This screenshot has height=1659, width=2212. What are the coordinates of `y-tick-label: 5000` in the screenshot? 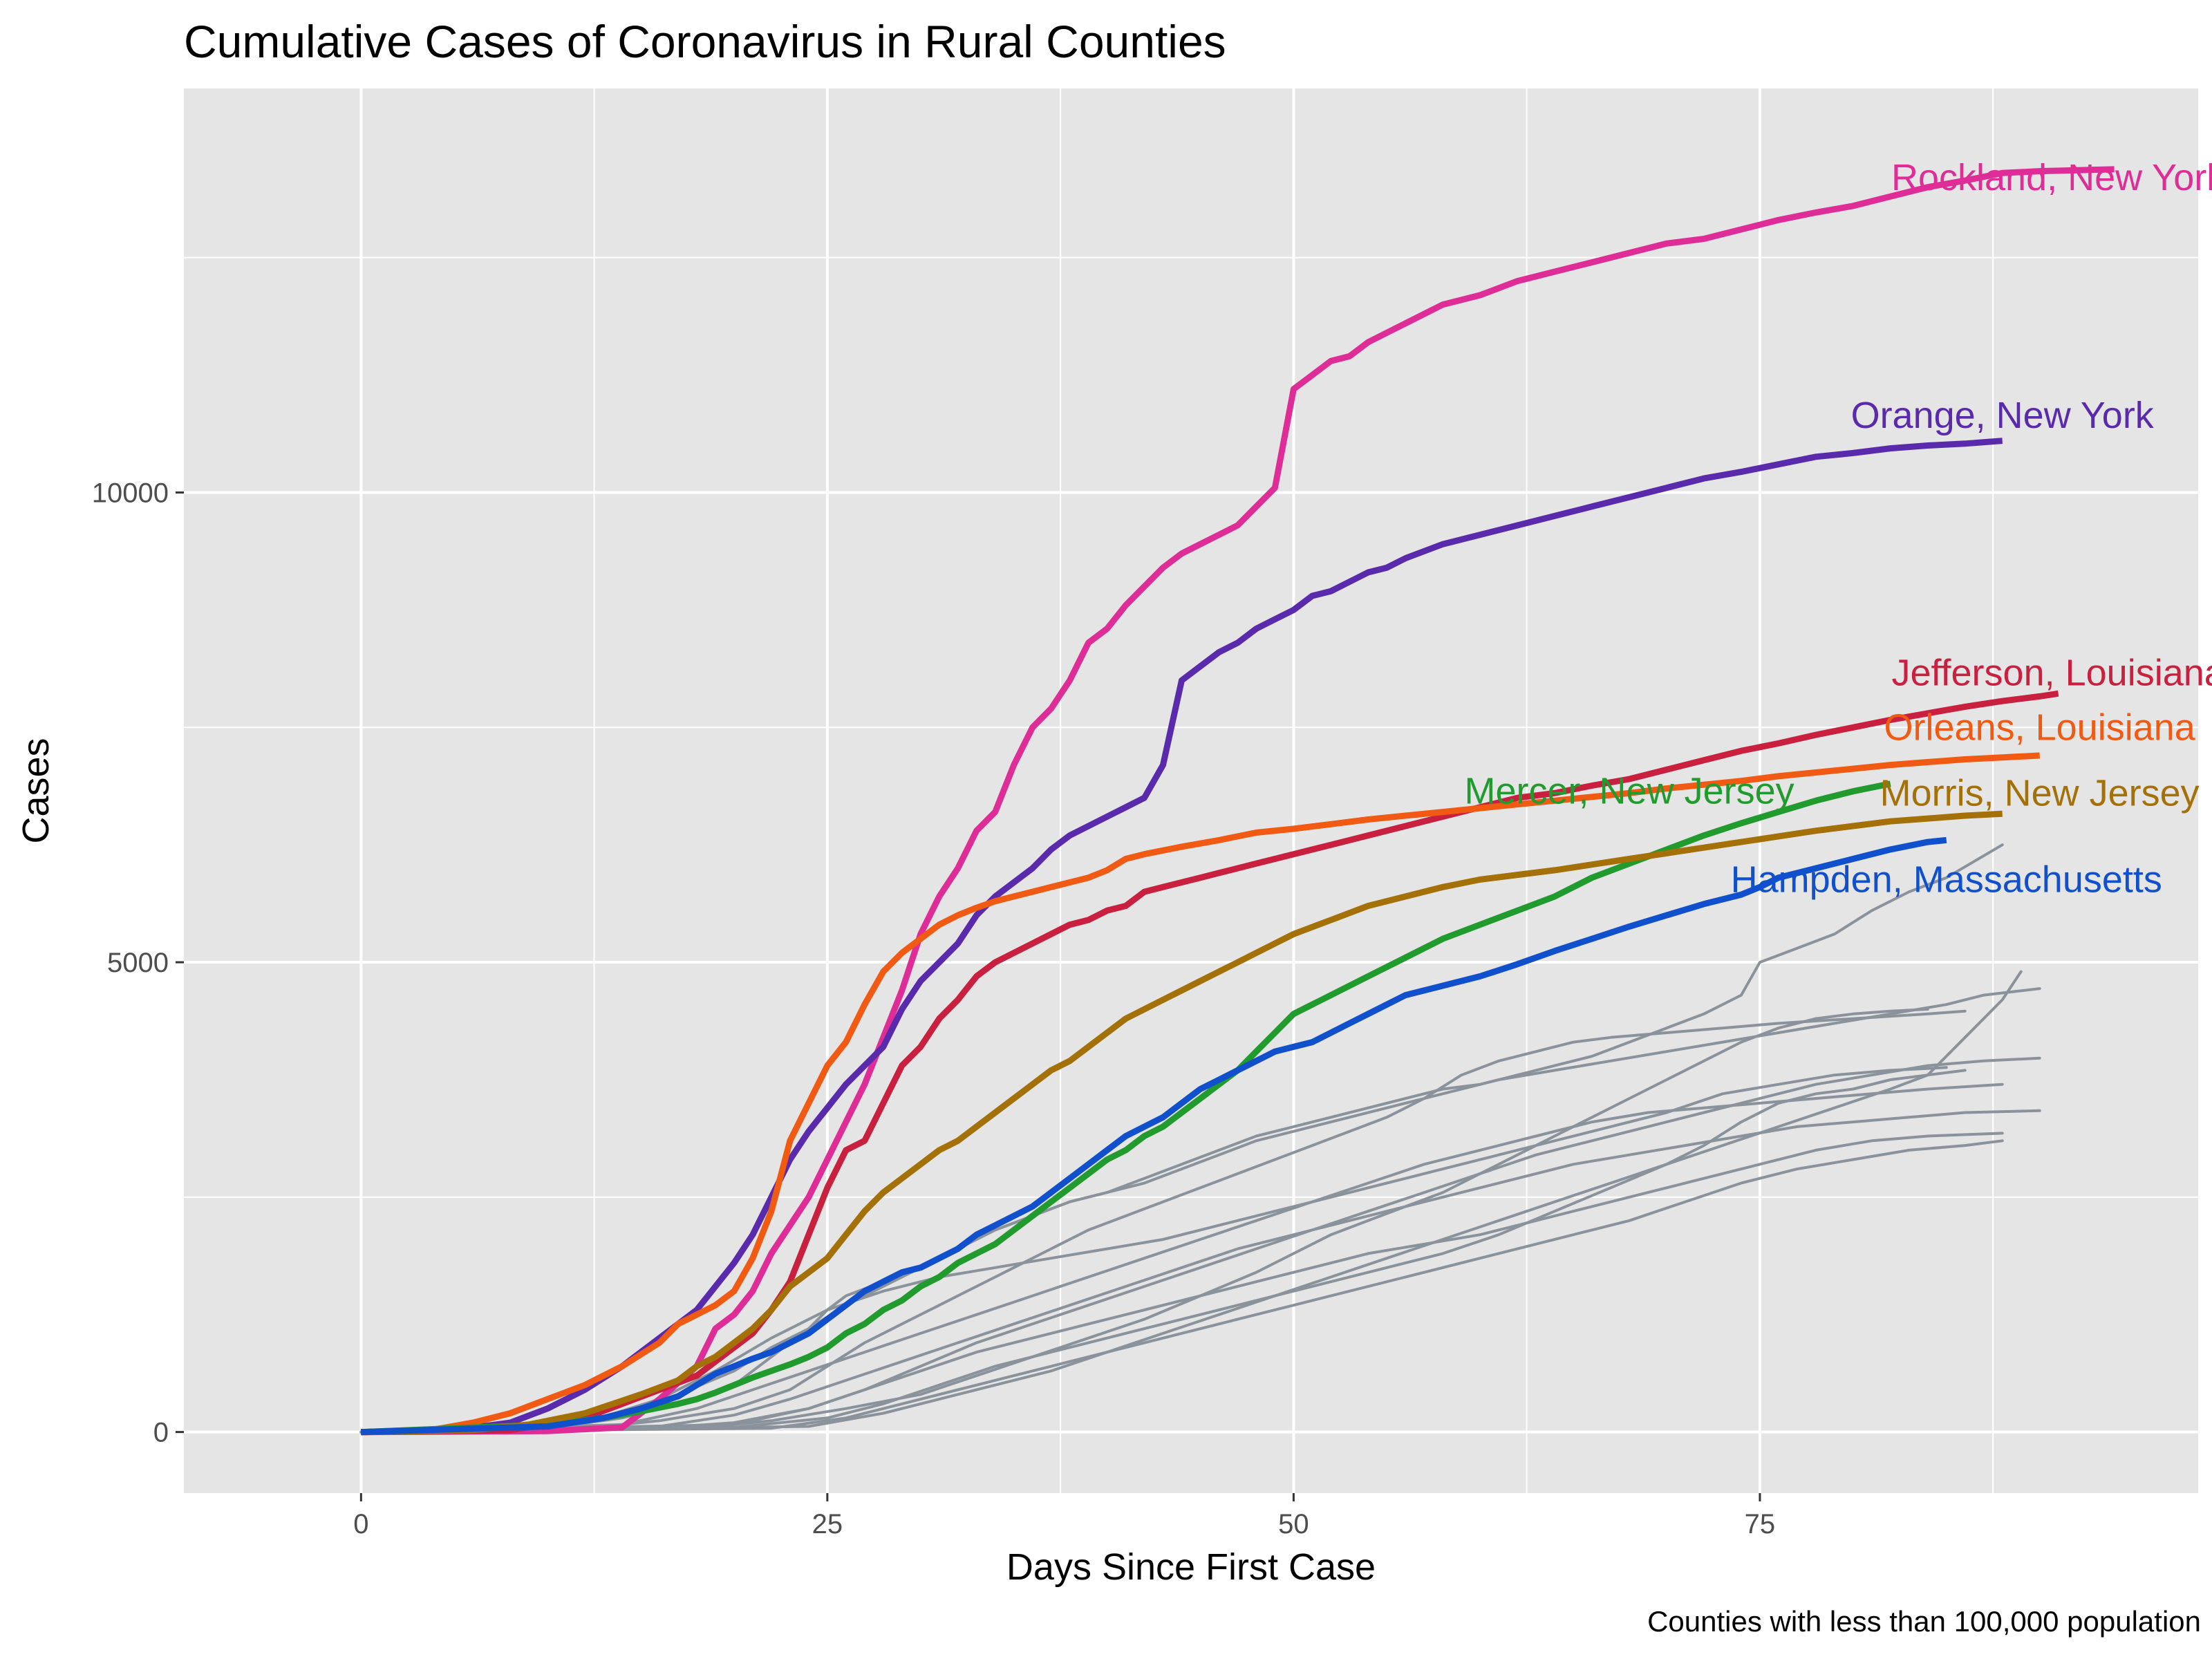 It's located at (138, 963).